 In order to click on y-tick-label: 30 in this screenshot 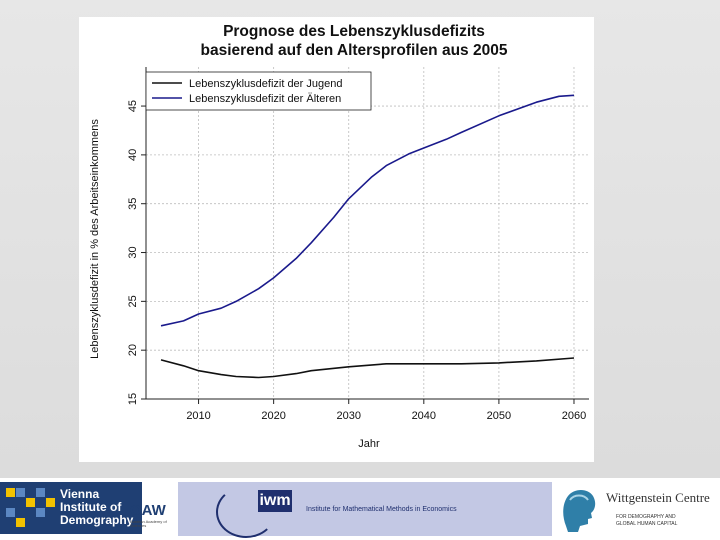, I will do `click(133, 252)`.